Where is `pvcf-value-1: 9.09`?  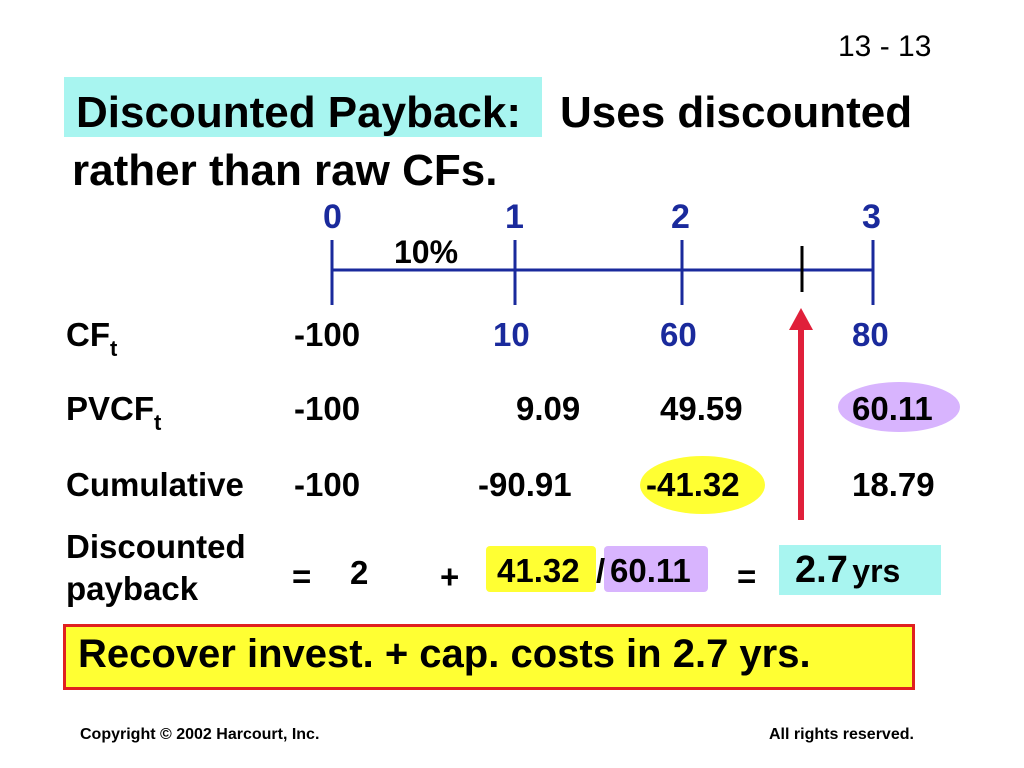
pvcf-value-1: 9.09 is located at coordinates (548, 408).